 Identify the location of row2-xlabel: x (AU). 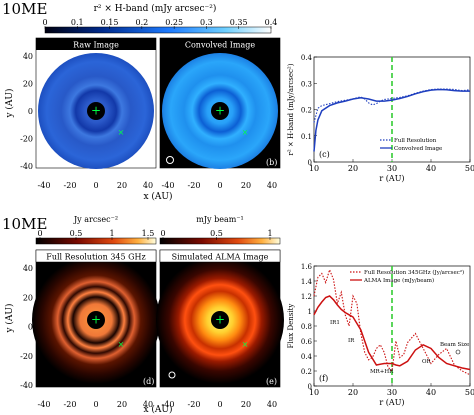
(157, 409).